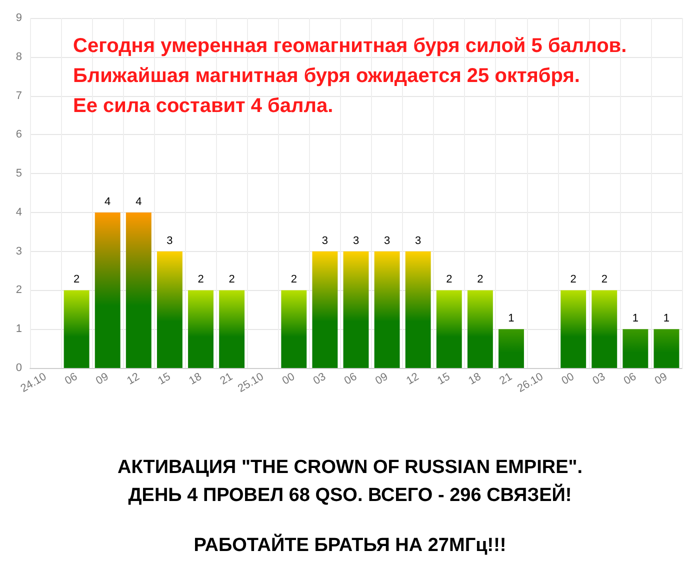 This screenshot has width=700, height=588. I want to click on y-tick-label: 0, so click(19, 368).